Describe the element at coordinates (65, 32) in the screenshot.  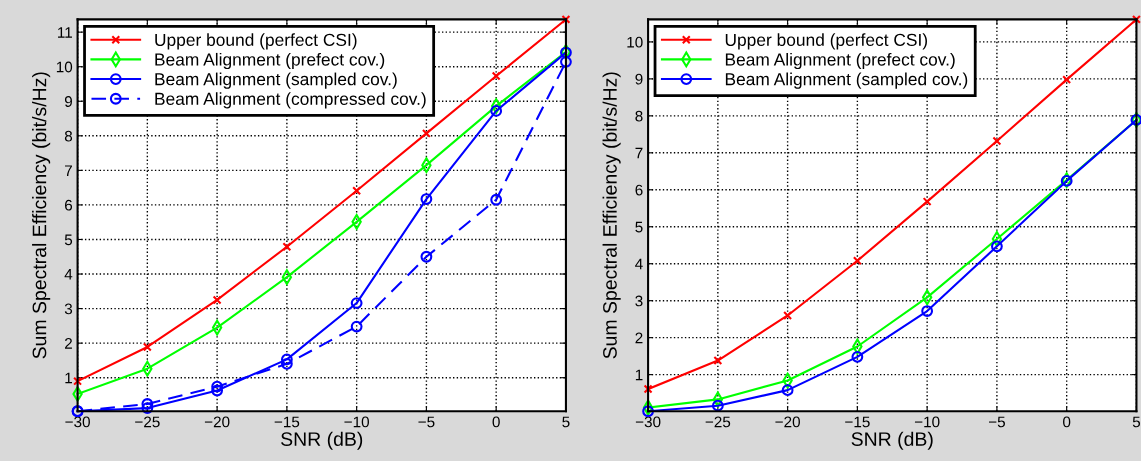
I see `y-tick-label: 11` at that location.